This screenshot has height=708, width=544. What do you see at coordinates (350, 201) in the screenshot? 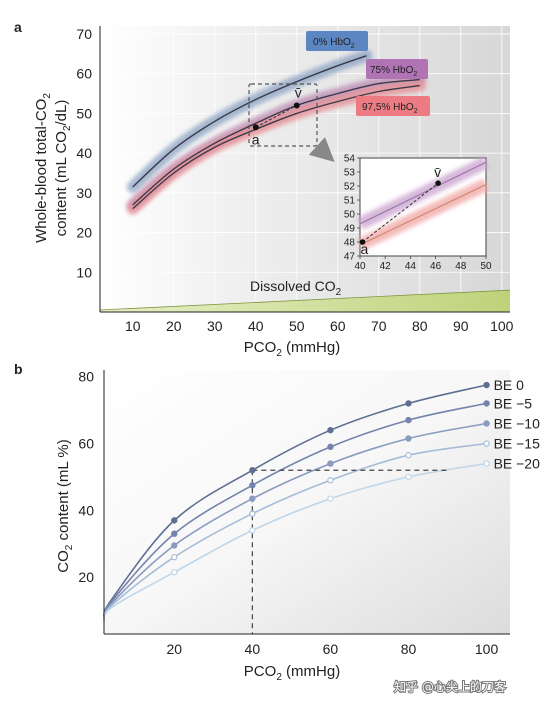
I see `inset-y-tick-label: 51` at bounding box center [350, 201].